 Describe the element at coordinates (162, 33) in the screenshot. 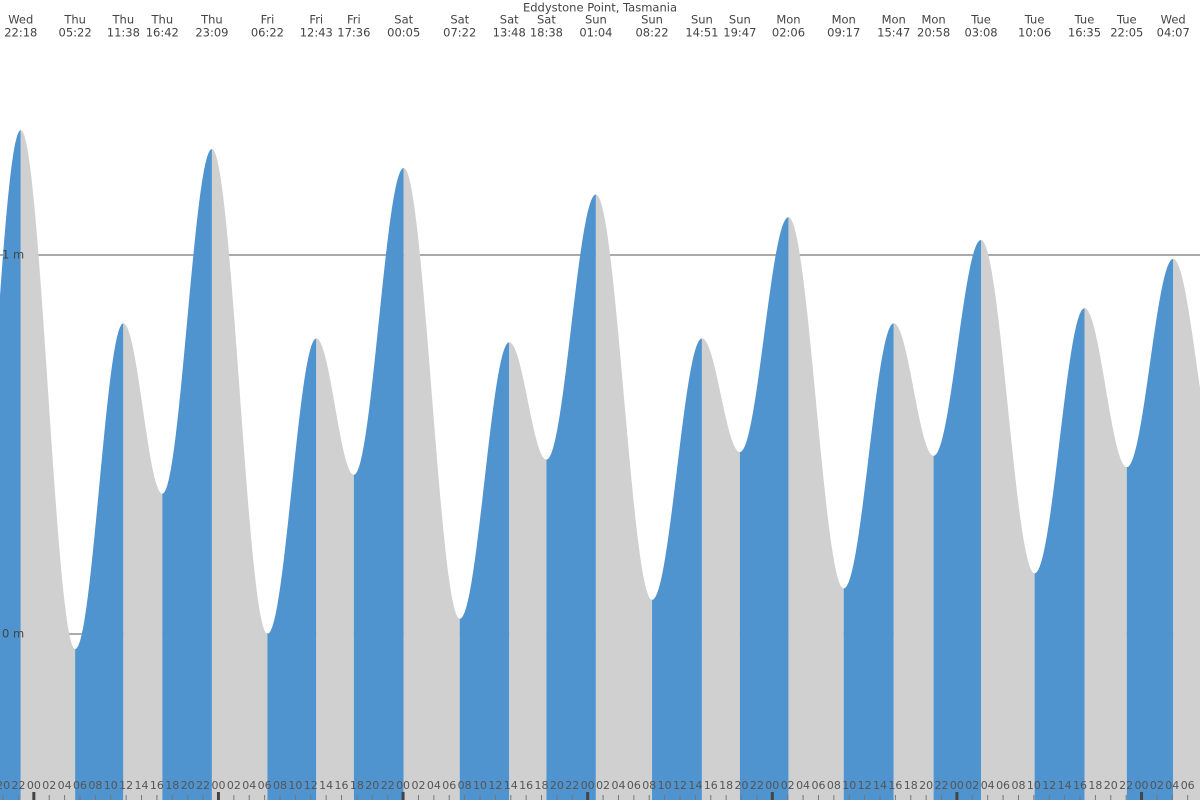

I see `extreme-time: 16:42` at that location.